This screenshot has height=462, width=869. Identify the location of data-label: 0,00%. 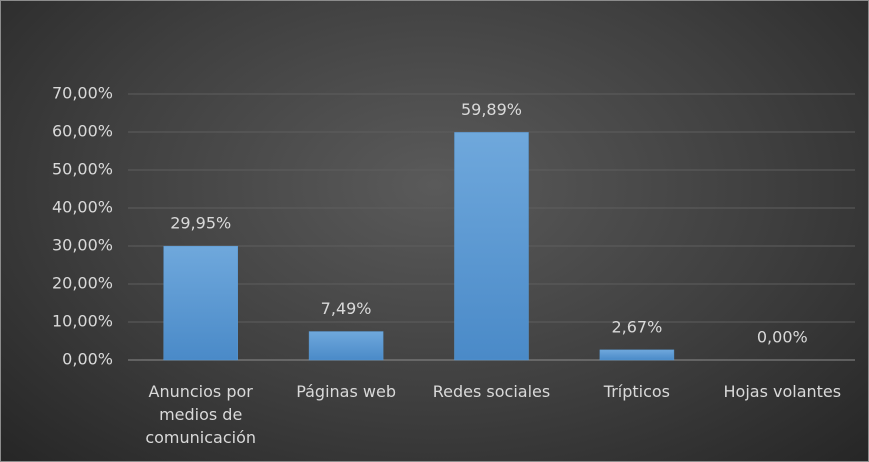
(782, 337).